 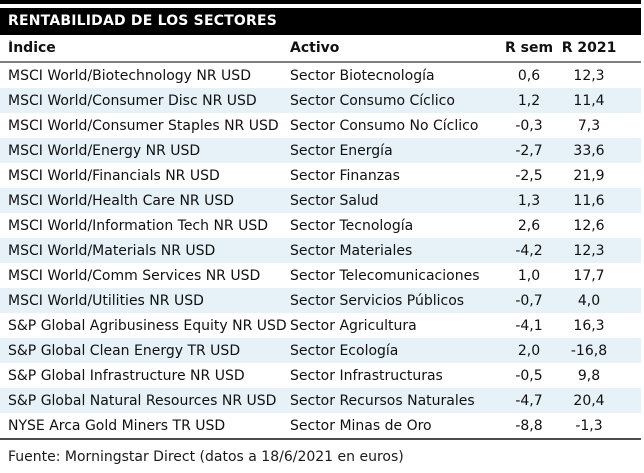 What do you see at coordinates (114, 175) in the screenshot?
I see `index-name-cell: MSCI World/Financials NR USD` at bounding box center [114, 175].